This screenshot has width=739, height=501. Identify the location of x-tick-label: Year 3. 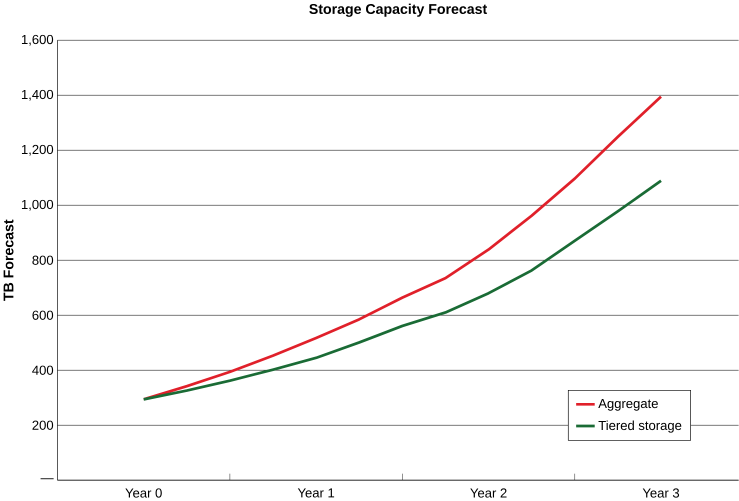
(661, 493).